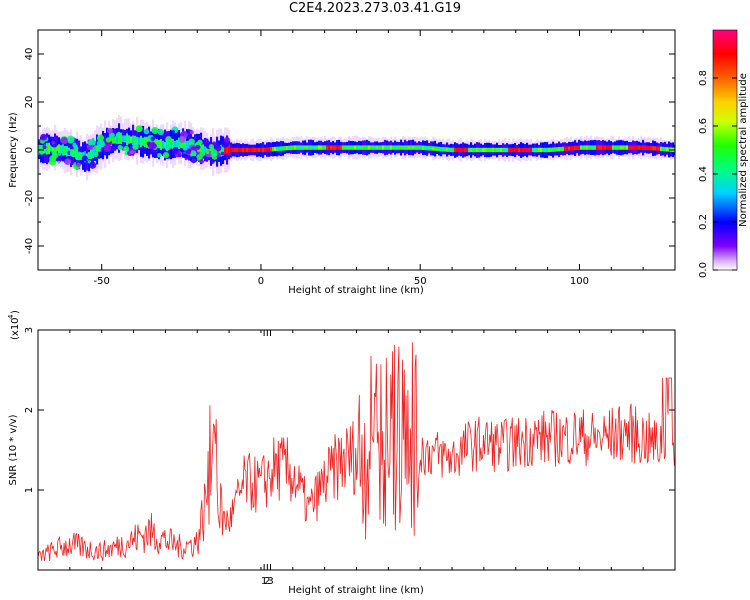  What do you see at coordinates (29, 330) in the screenshot?
I see `snr-ytick-label: 3` at bounding box center [29, 330].